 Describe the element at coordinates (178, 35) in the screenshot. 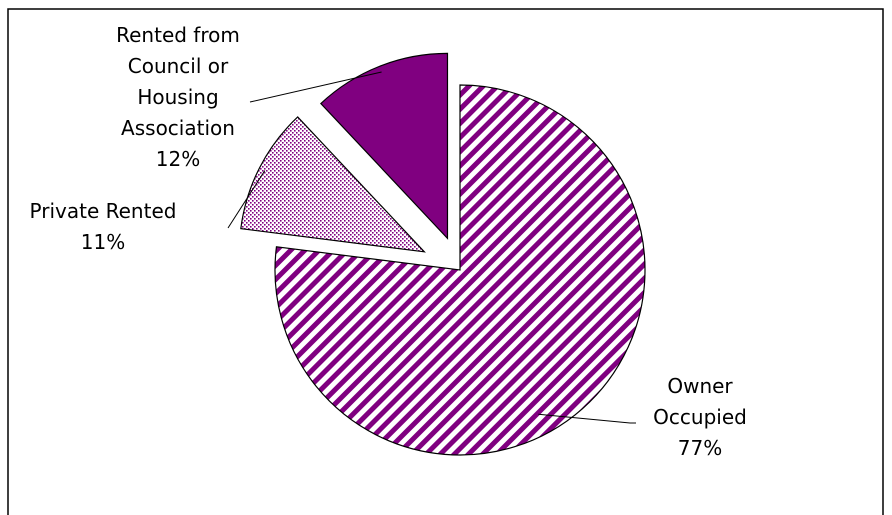

I see `slice-label-line: Rented from` at that location.